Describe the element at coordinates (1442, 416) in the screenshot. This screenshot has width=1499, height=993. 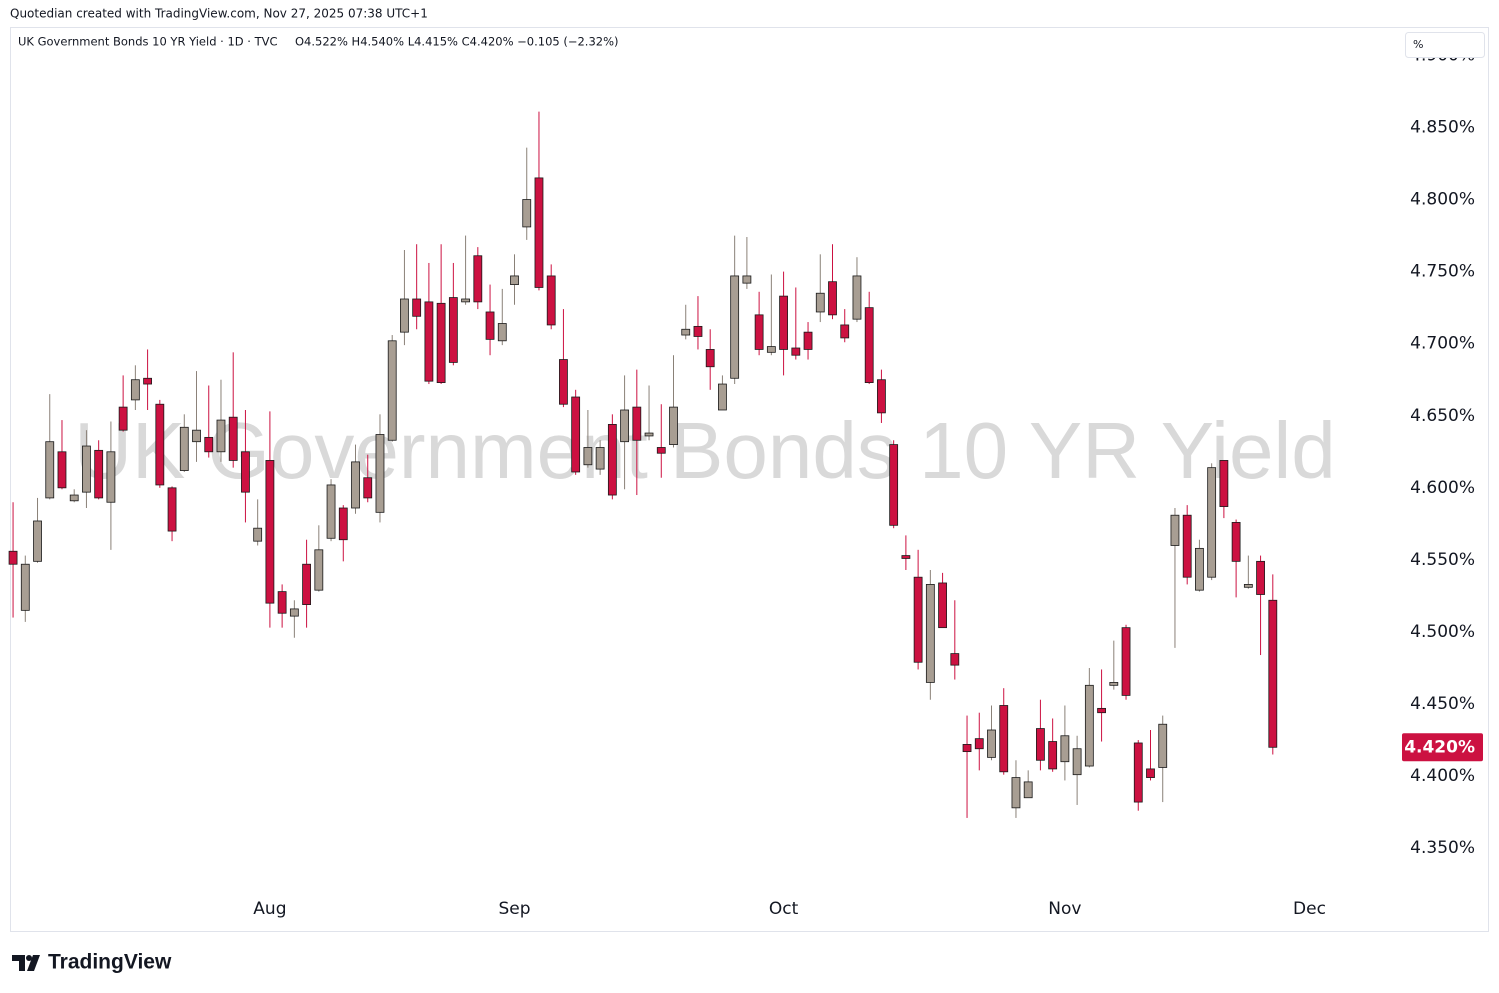
I see `y-tick-label: 4.650%` at that location.